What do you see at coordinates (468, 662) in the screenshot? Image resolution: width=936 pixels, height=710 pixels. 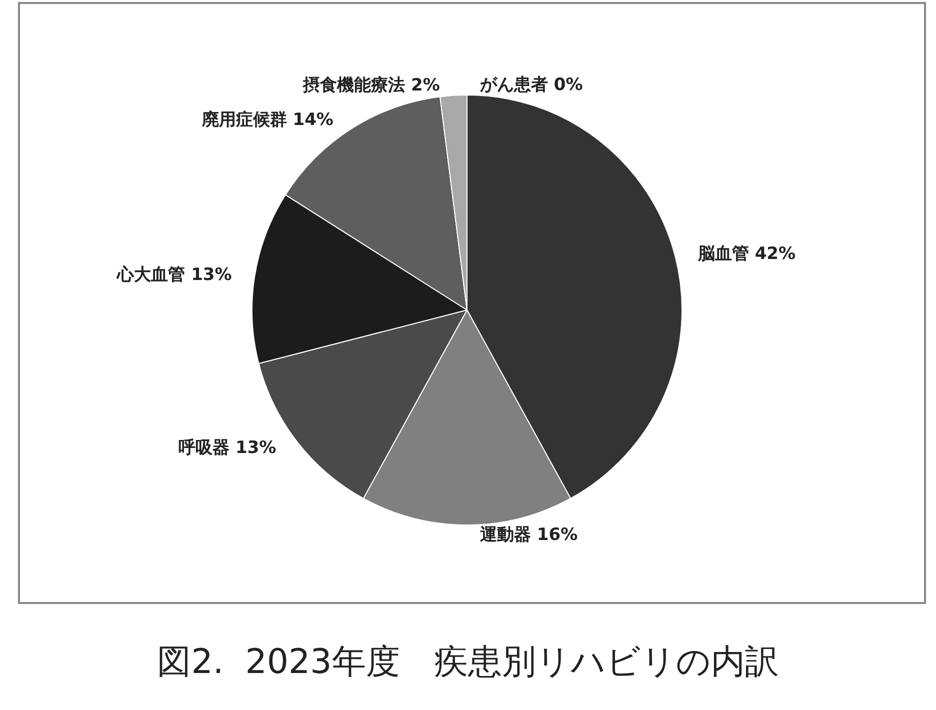 I see `text: 図2. 2023年度 疾患別リハビリの内訳` at bounding box center [468, 662].